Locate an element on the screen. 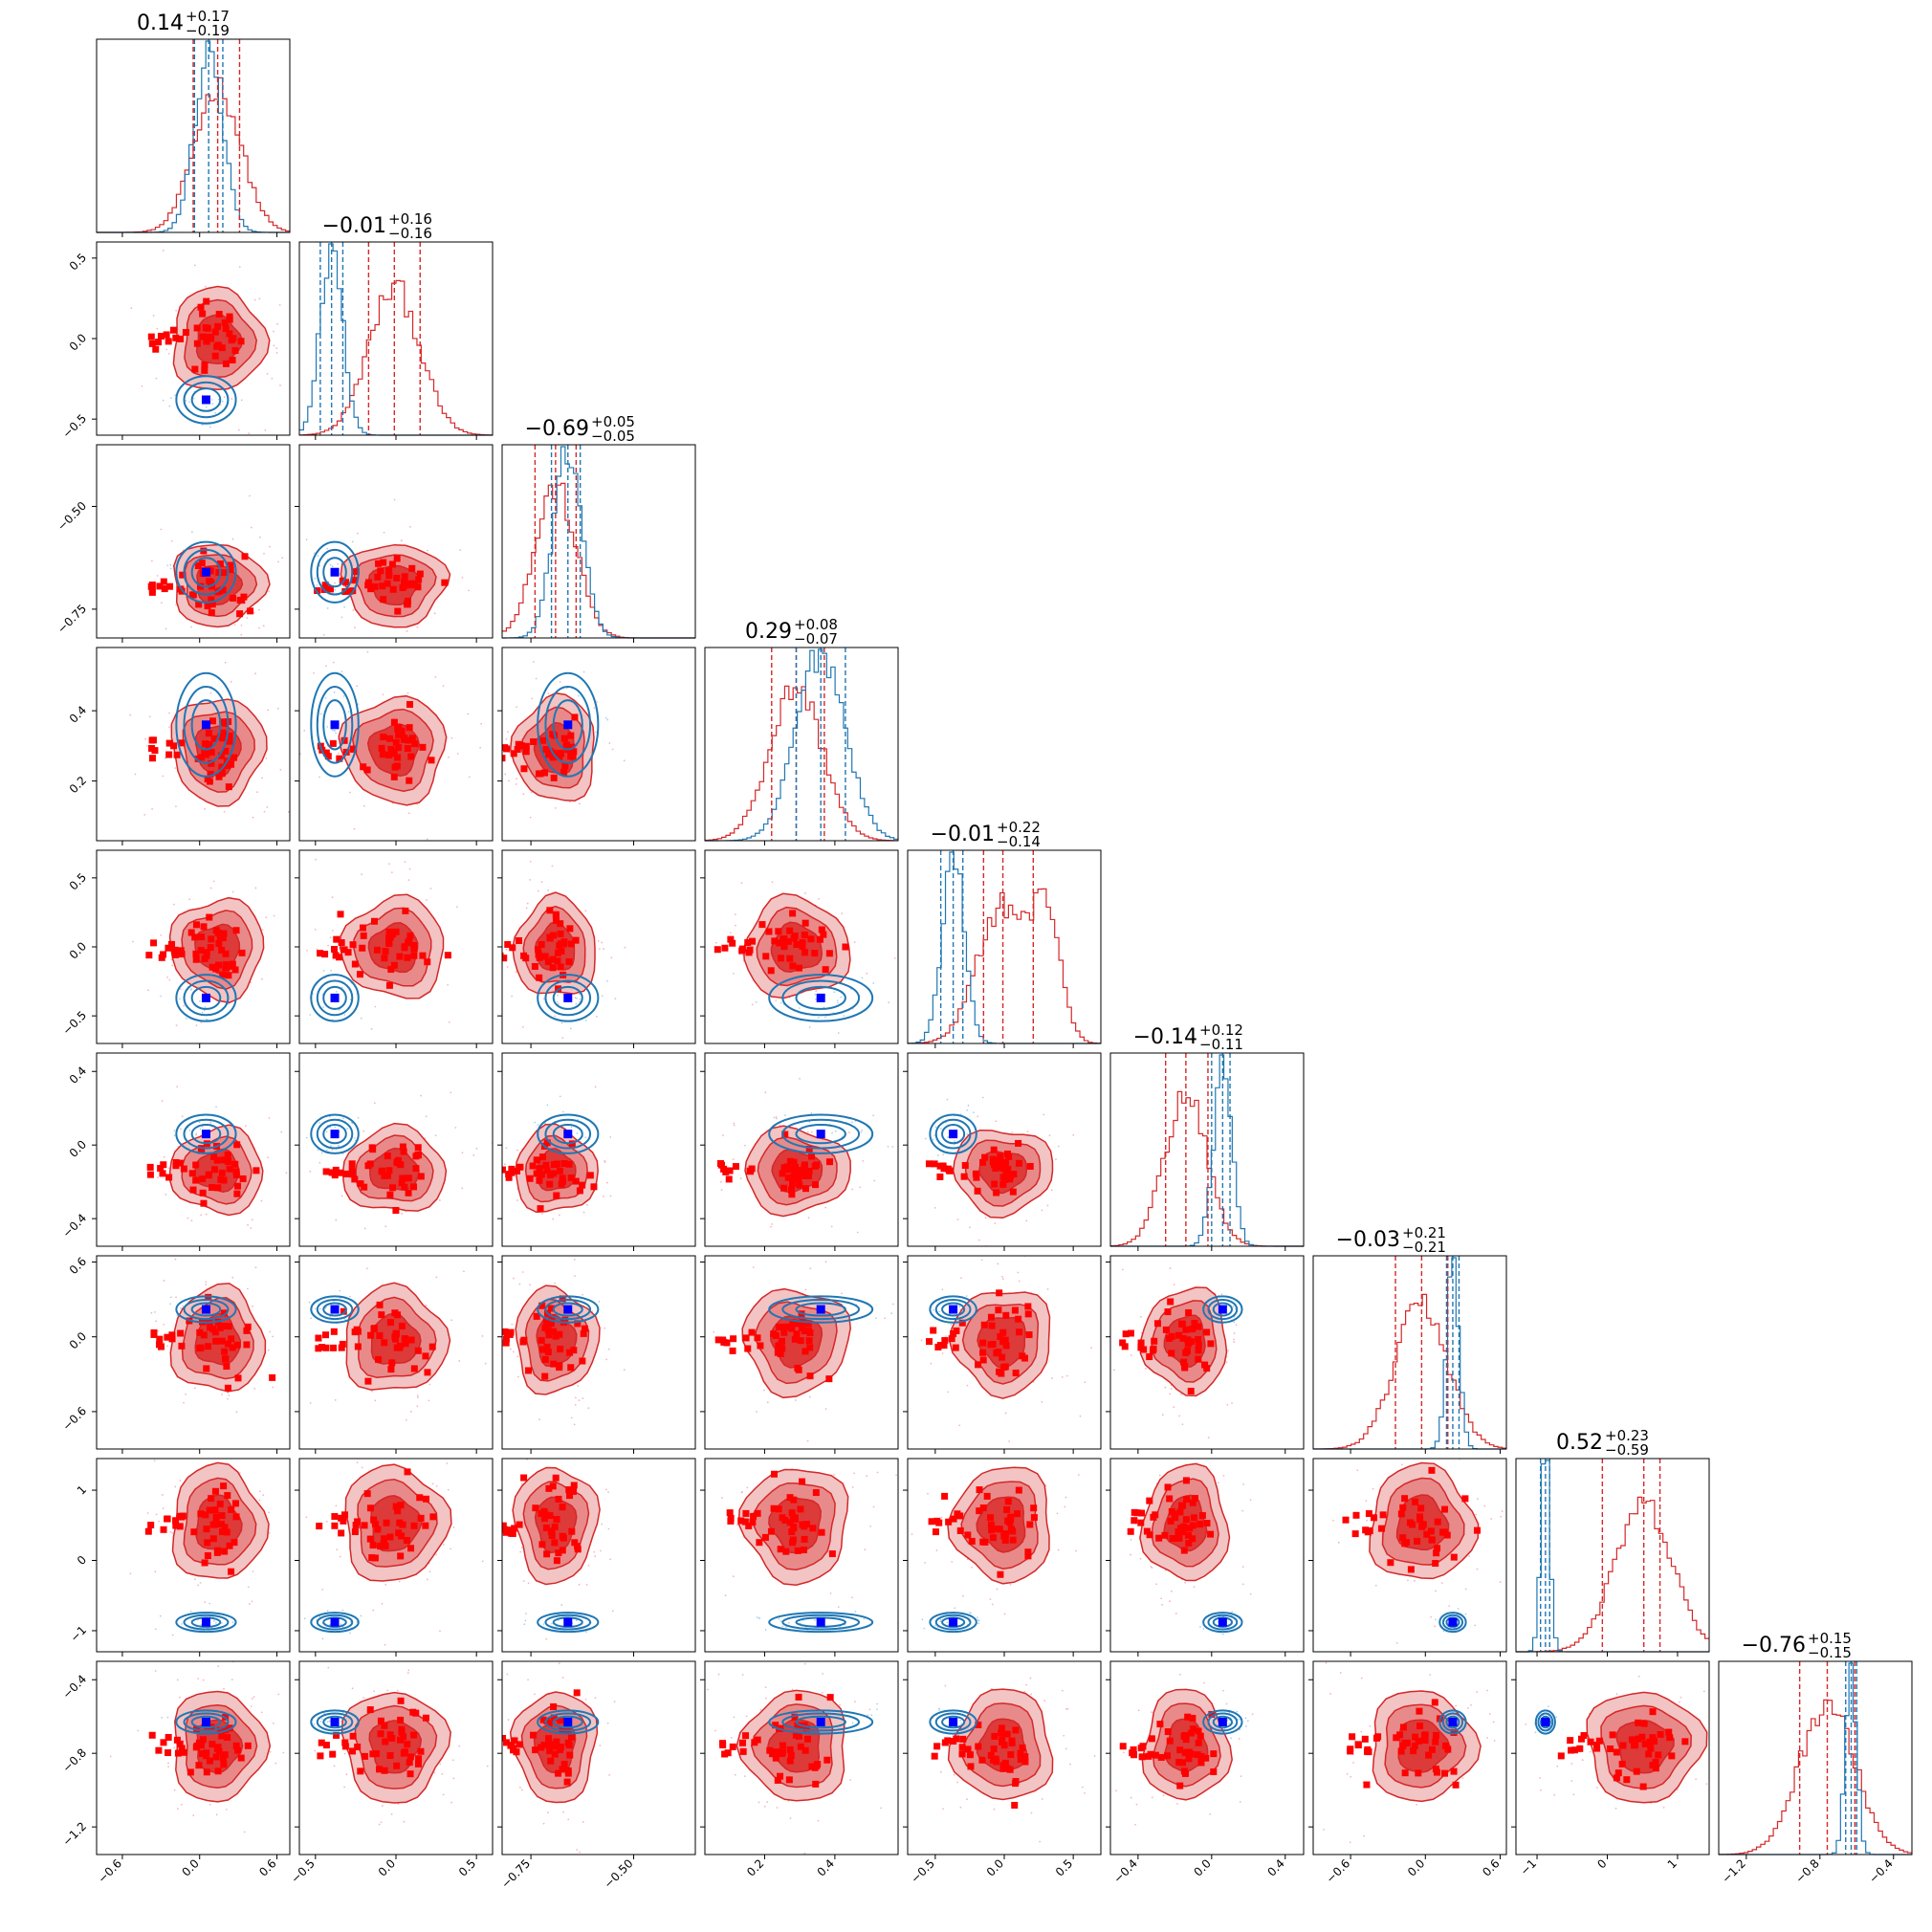  title-minus-3: −0.05 is located at coordinates (613, 436).